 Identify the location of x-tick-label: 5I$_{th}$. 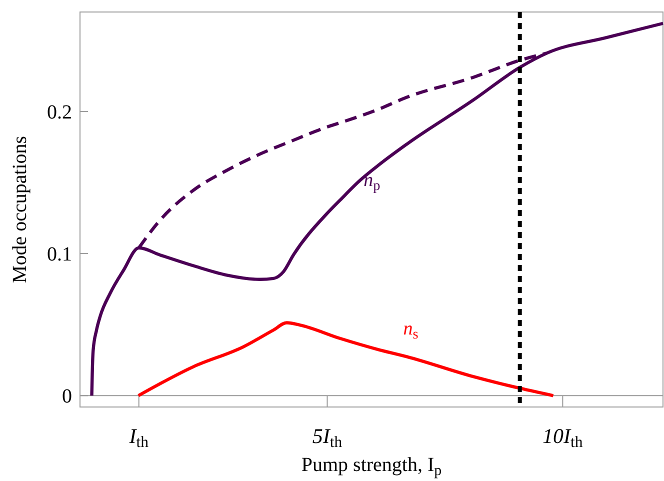
(327, 437).